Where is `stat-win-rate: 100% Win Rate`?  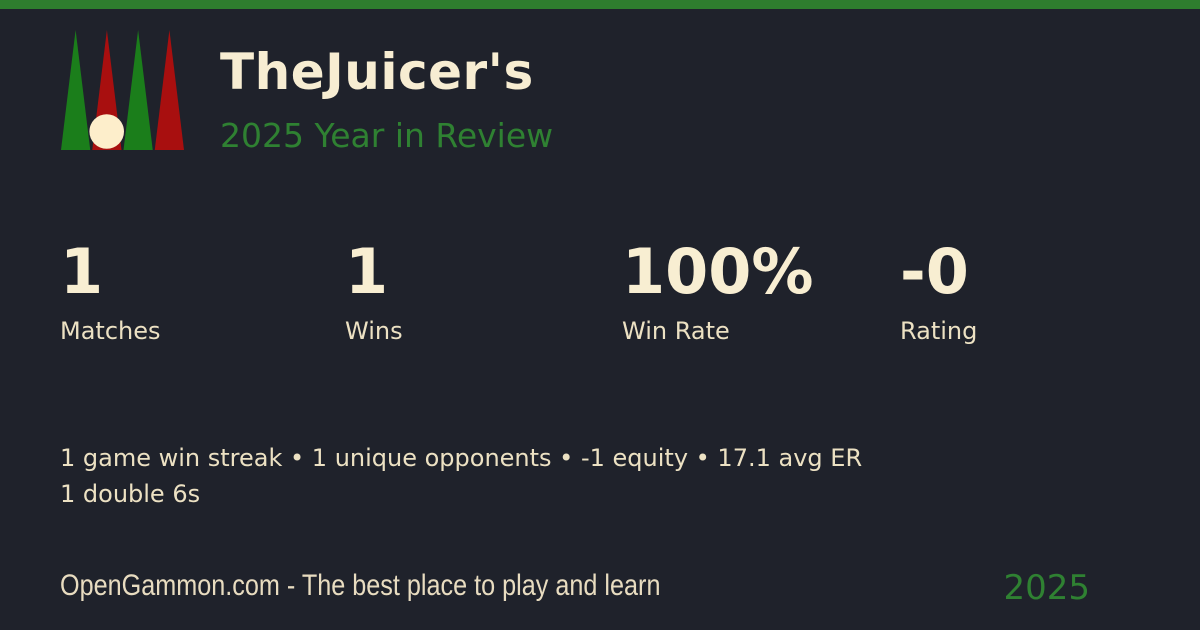 stat-win-rate: 100% Win Rate is located at coordinates (718, 290).